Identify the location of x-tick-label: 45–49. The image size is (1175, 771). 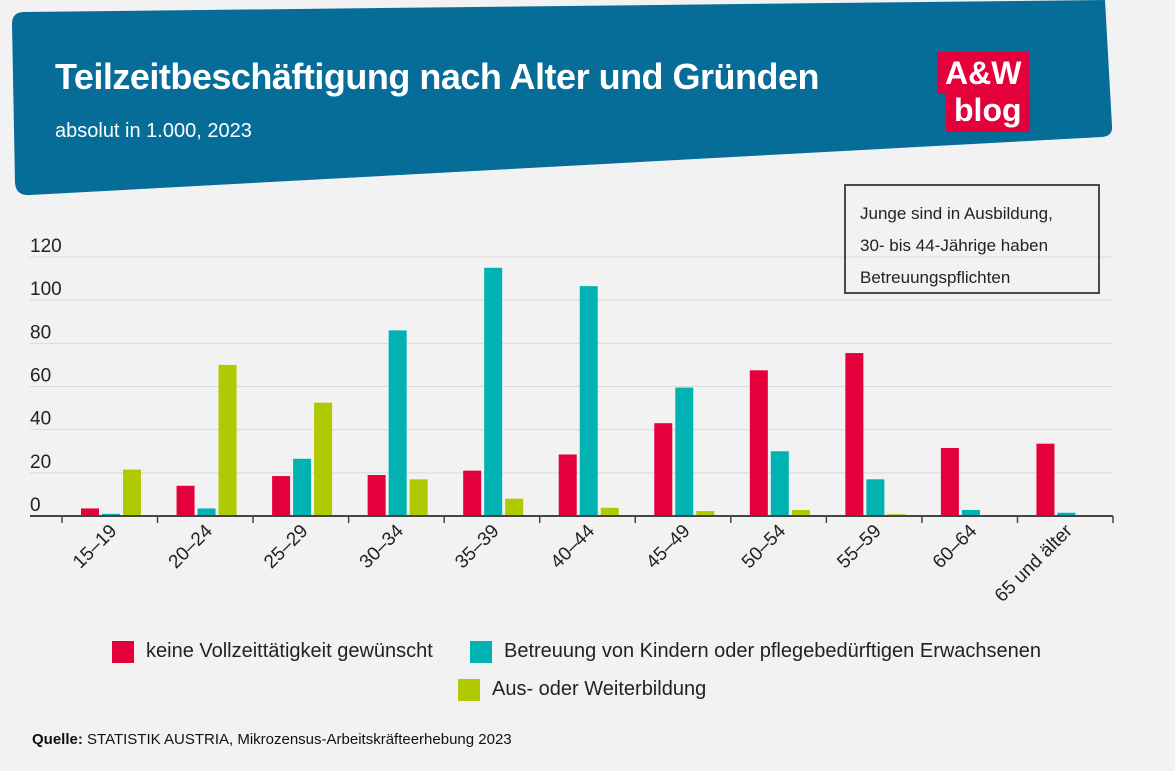
(668, 547).